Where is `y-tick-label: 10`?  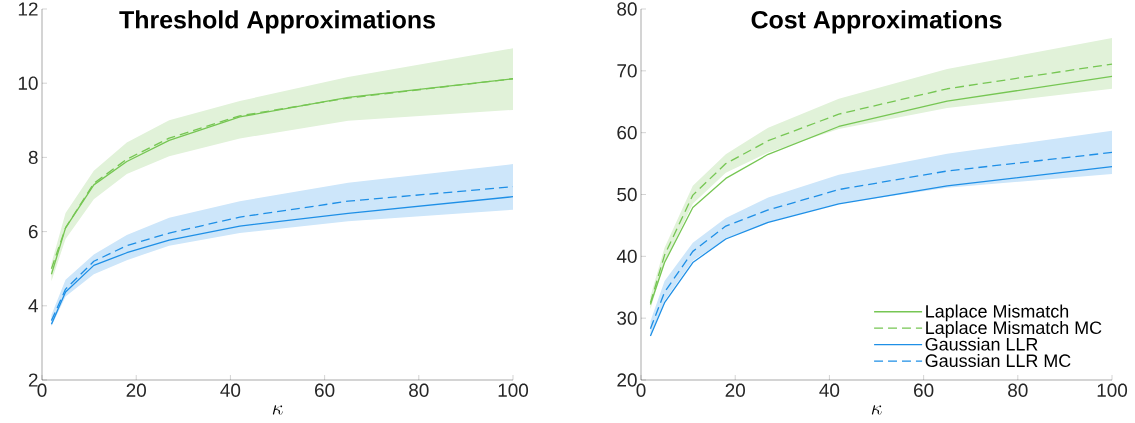 y-tick-label: 10 is located at coordinates (28, 83).